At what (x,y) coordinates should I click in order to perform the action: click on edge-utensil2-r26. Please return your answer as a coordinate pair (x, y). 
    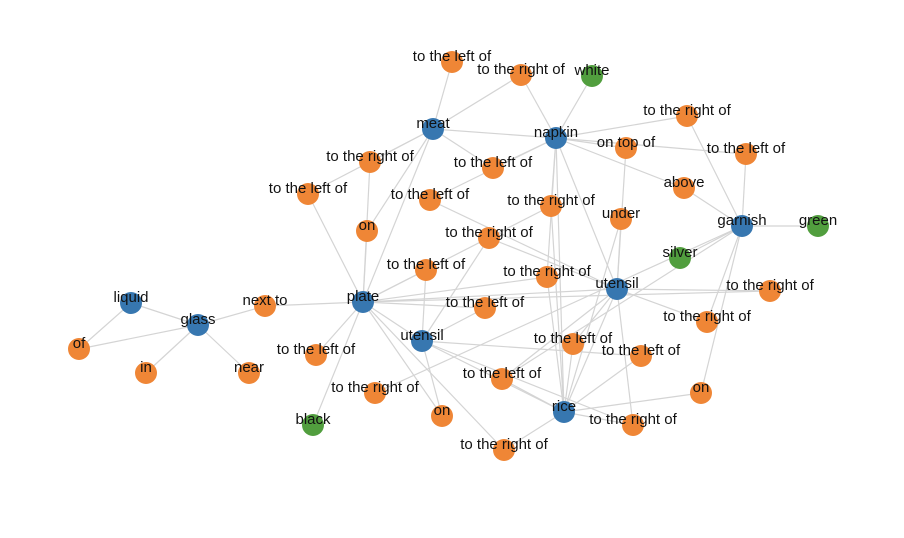
    Looking at the image, I should click on (531, 348).